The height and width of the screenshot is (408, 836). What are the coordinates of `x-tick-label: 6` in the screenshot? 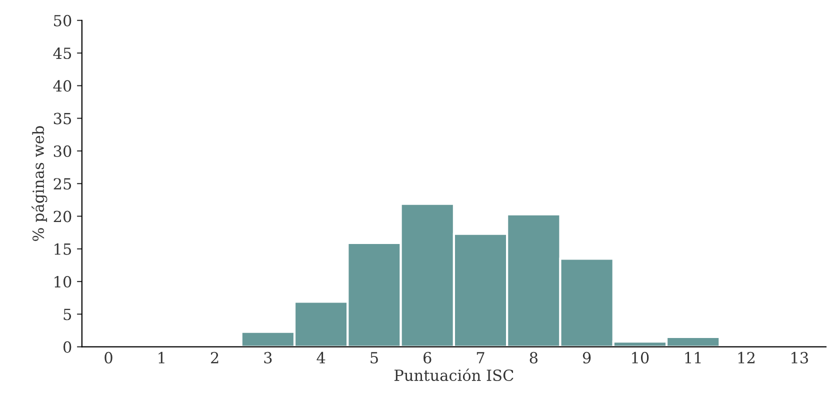 It's located at (428, 358).